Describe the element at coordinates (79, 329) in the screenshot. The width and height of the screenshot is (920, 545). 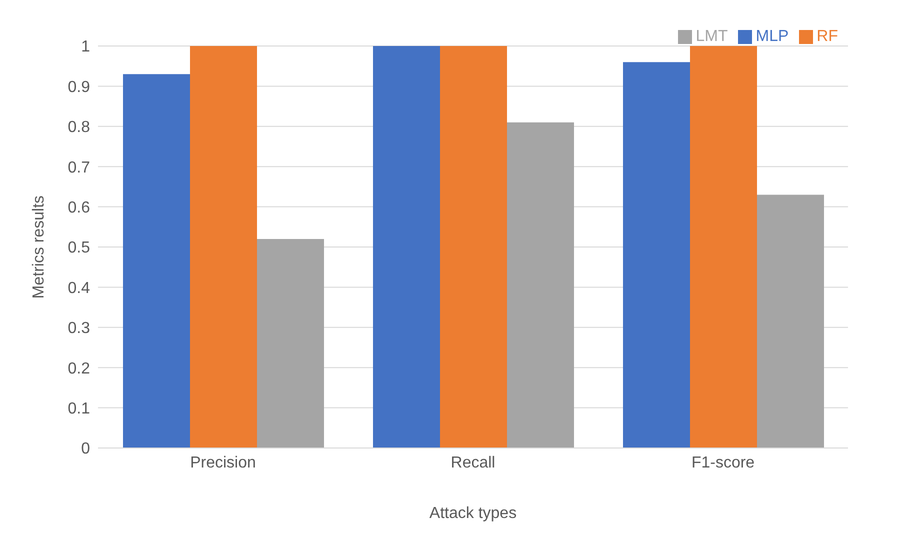
I see `y-tick-label: 0.3` at that location.